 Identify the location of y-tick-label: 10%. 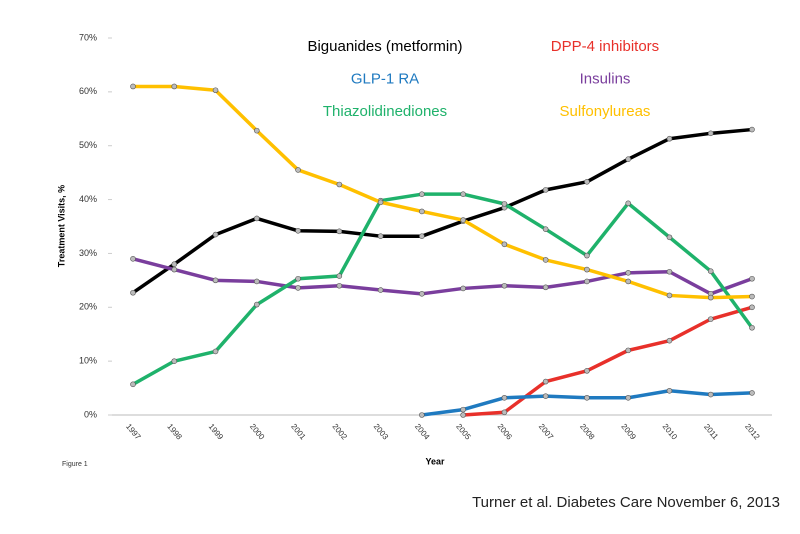
(88, 361).